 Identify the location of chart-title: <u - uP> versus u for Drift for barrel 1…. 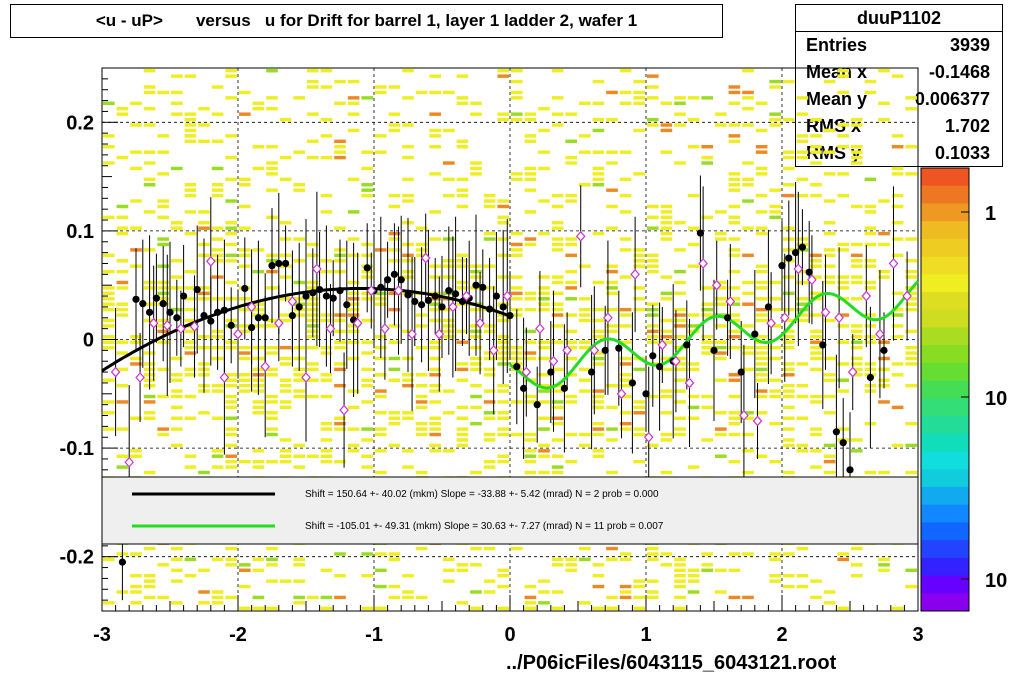
(366, 21).